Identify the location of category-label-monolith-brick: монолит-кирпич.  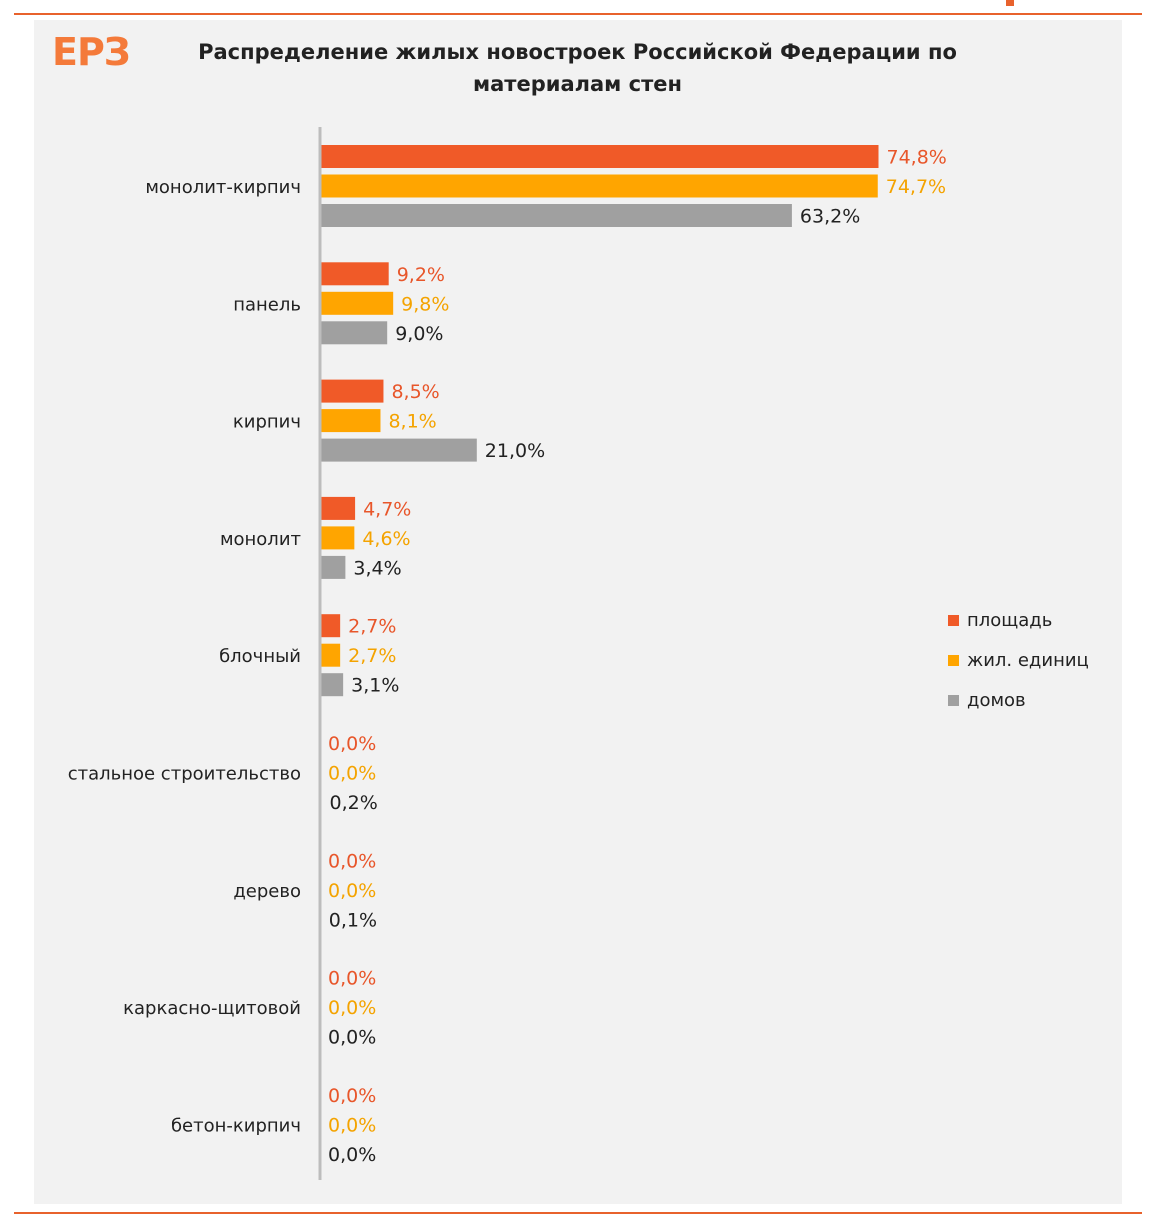
(223, 187).